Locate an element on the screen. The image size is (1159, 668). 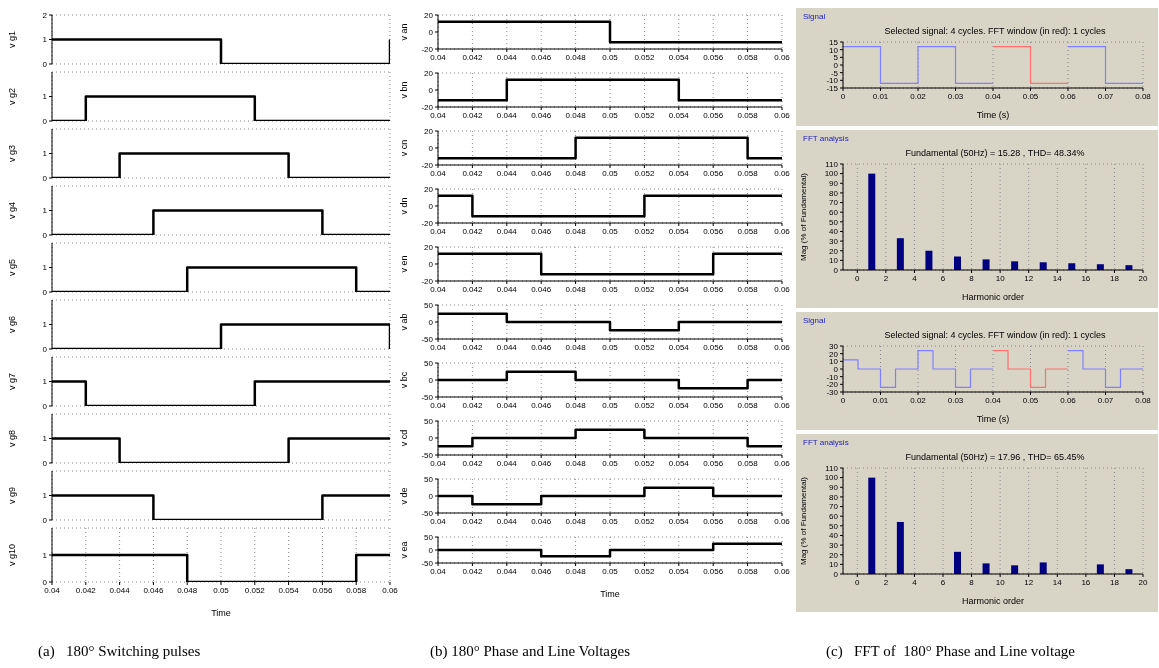
x-tick-label: 0.02 is located at coordinates (918, 96).